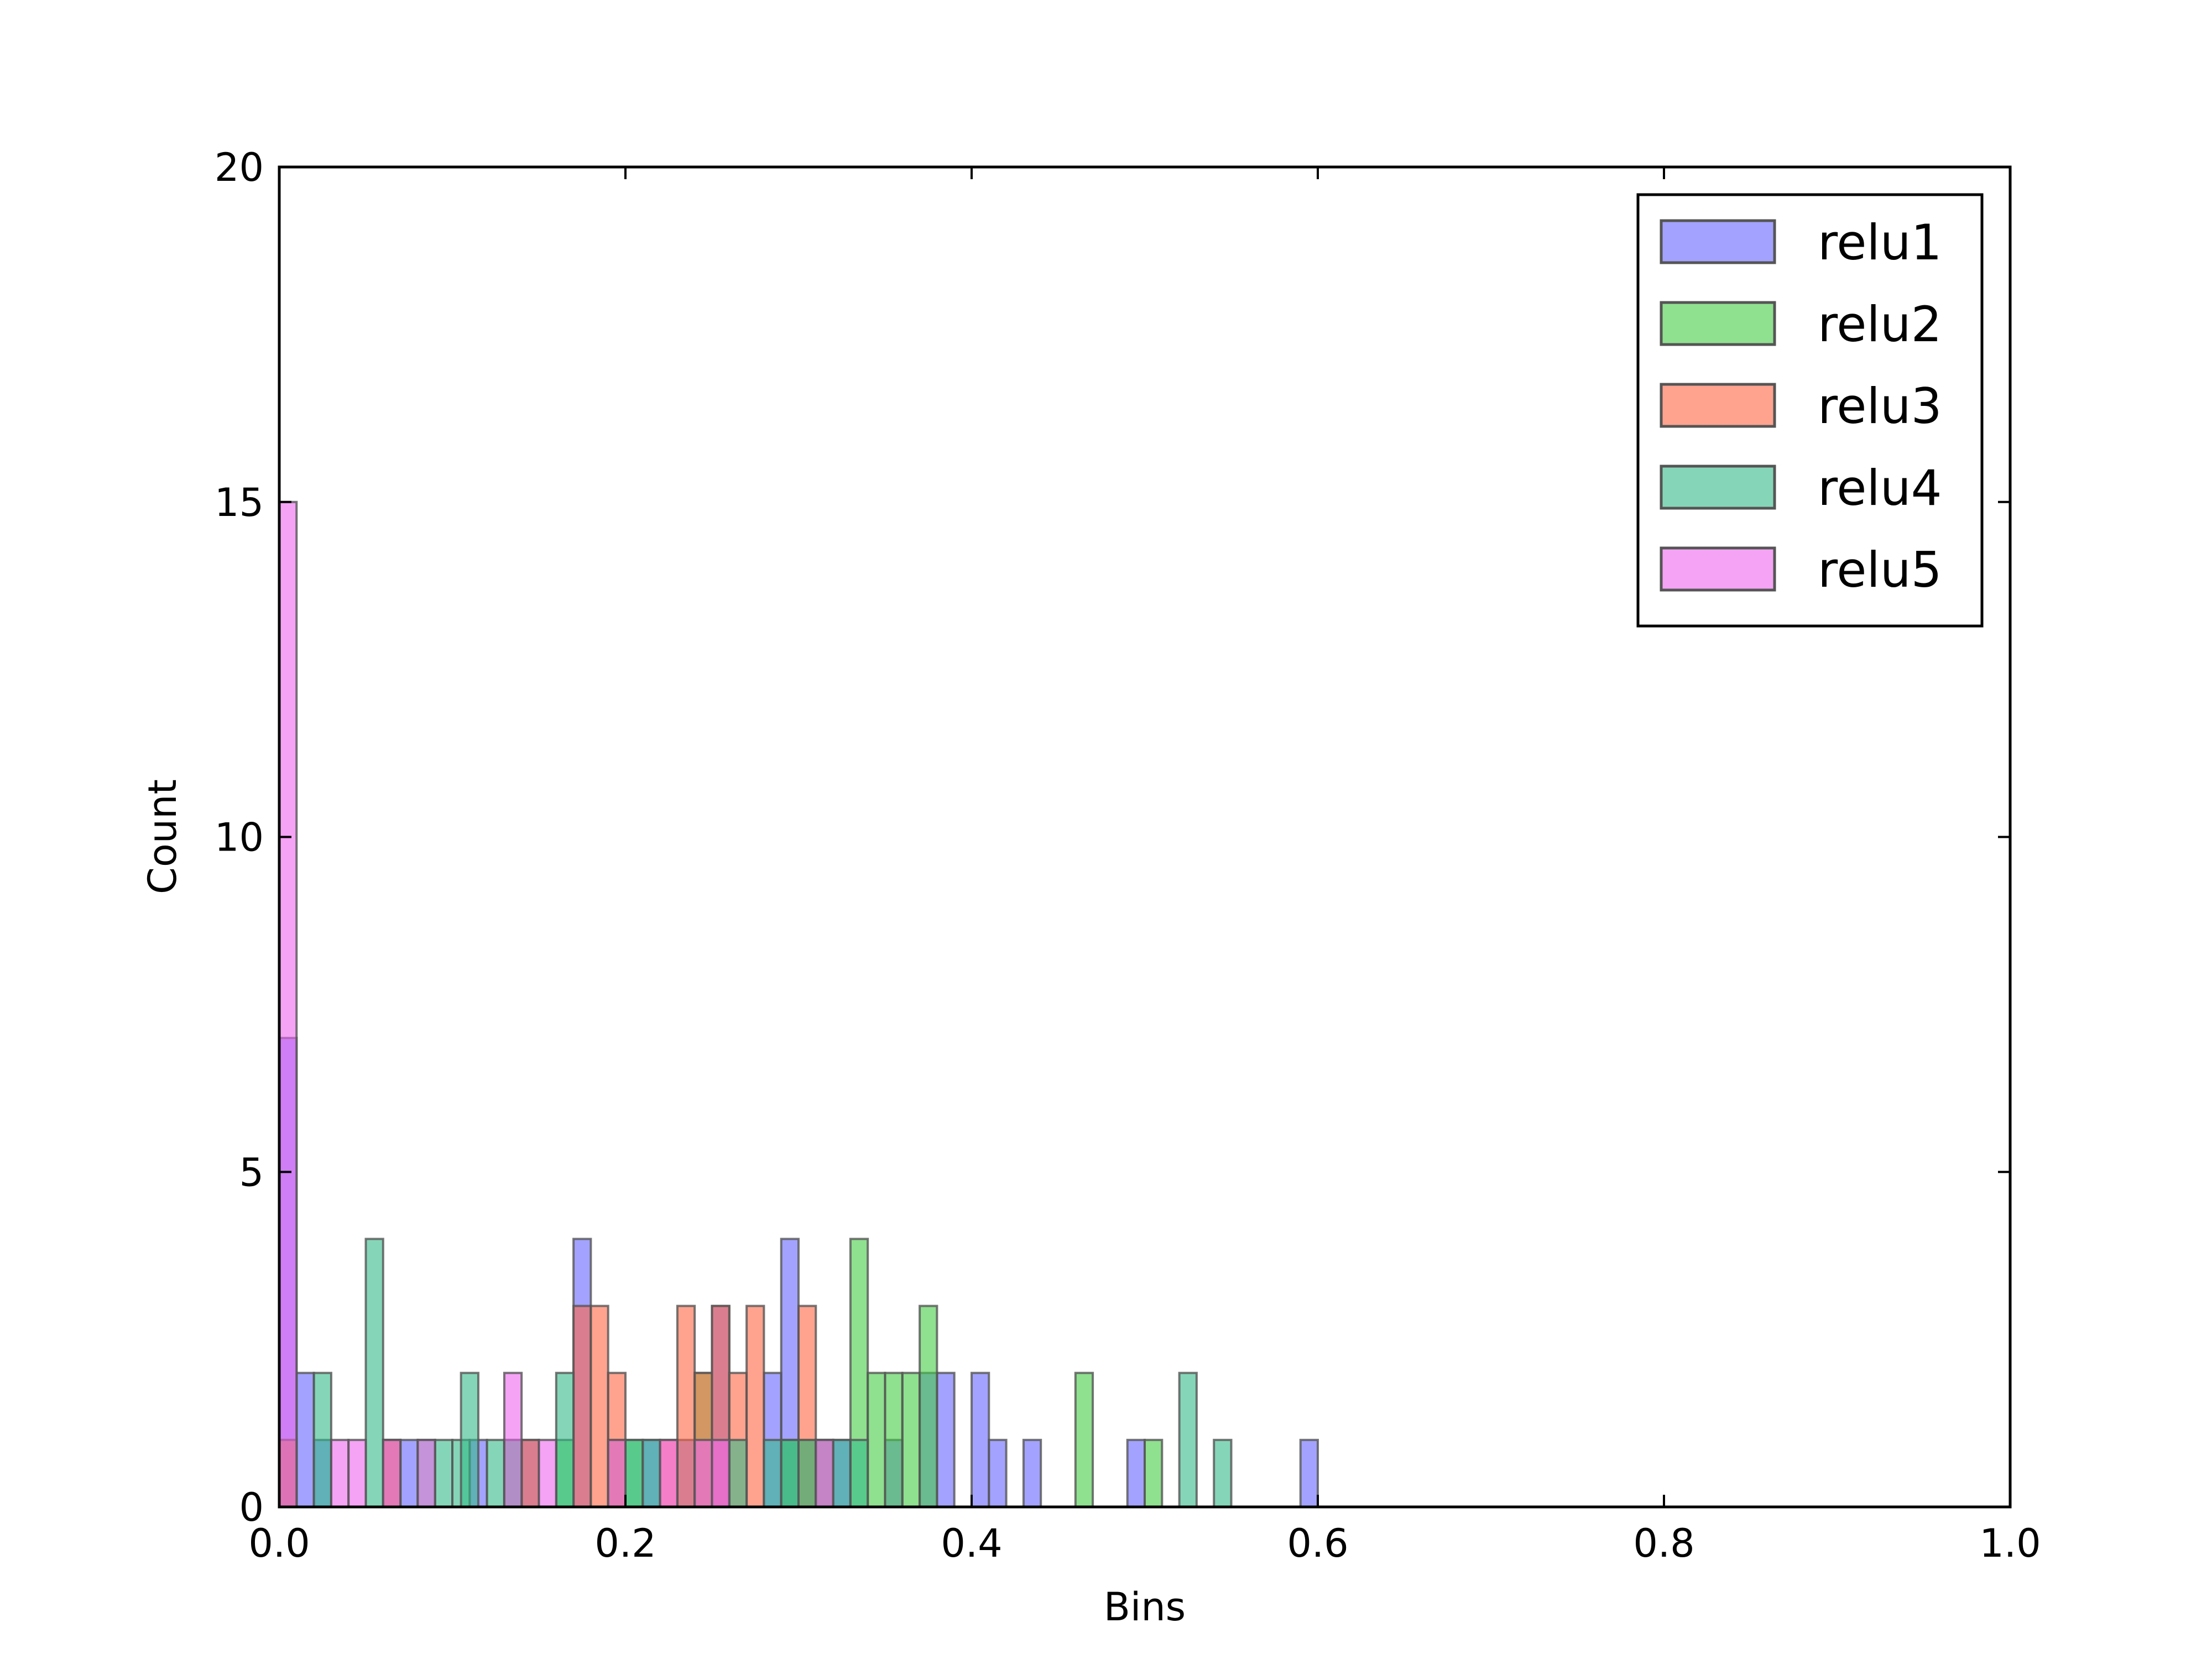  What do you see at coordinates (625, 1544) in the screenshot?
I see `x-tick-label: 0.2` at bounding box center [625, 1544].